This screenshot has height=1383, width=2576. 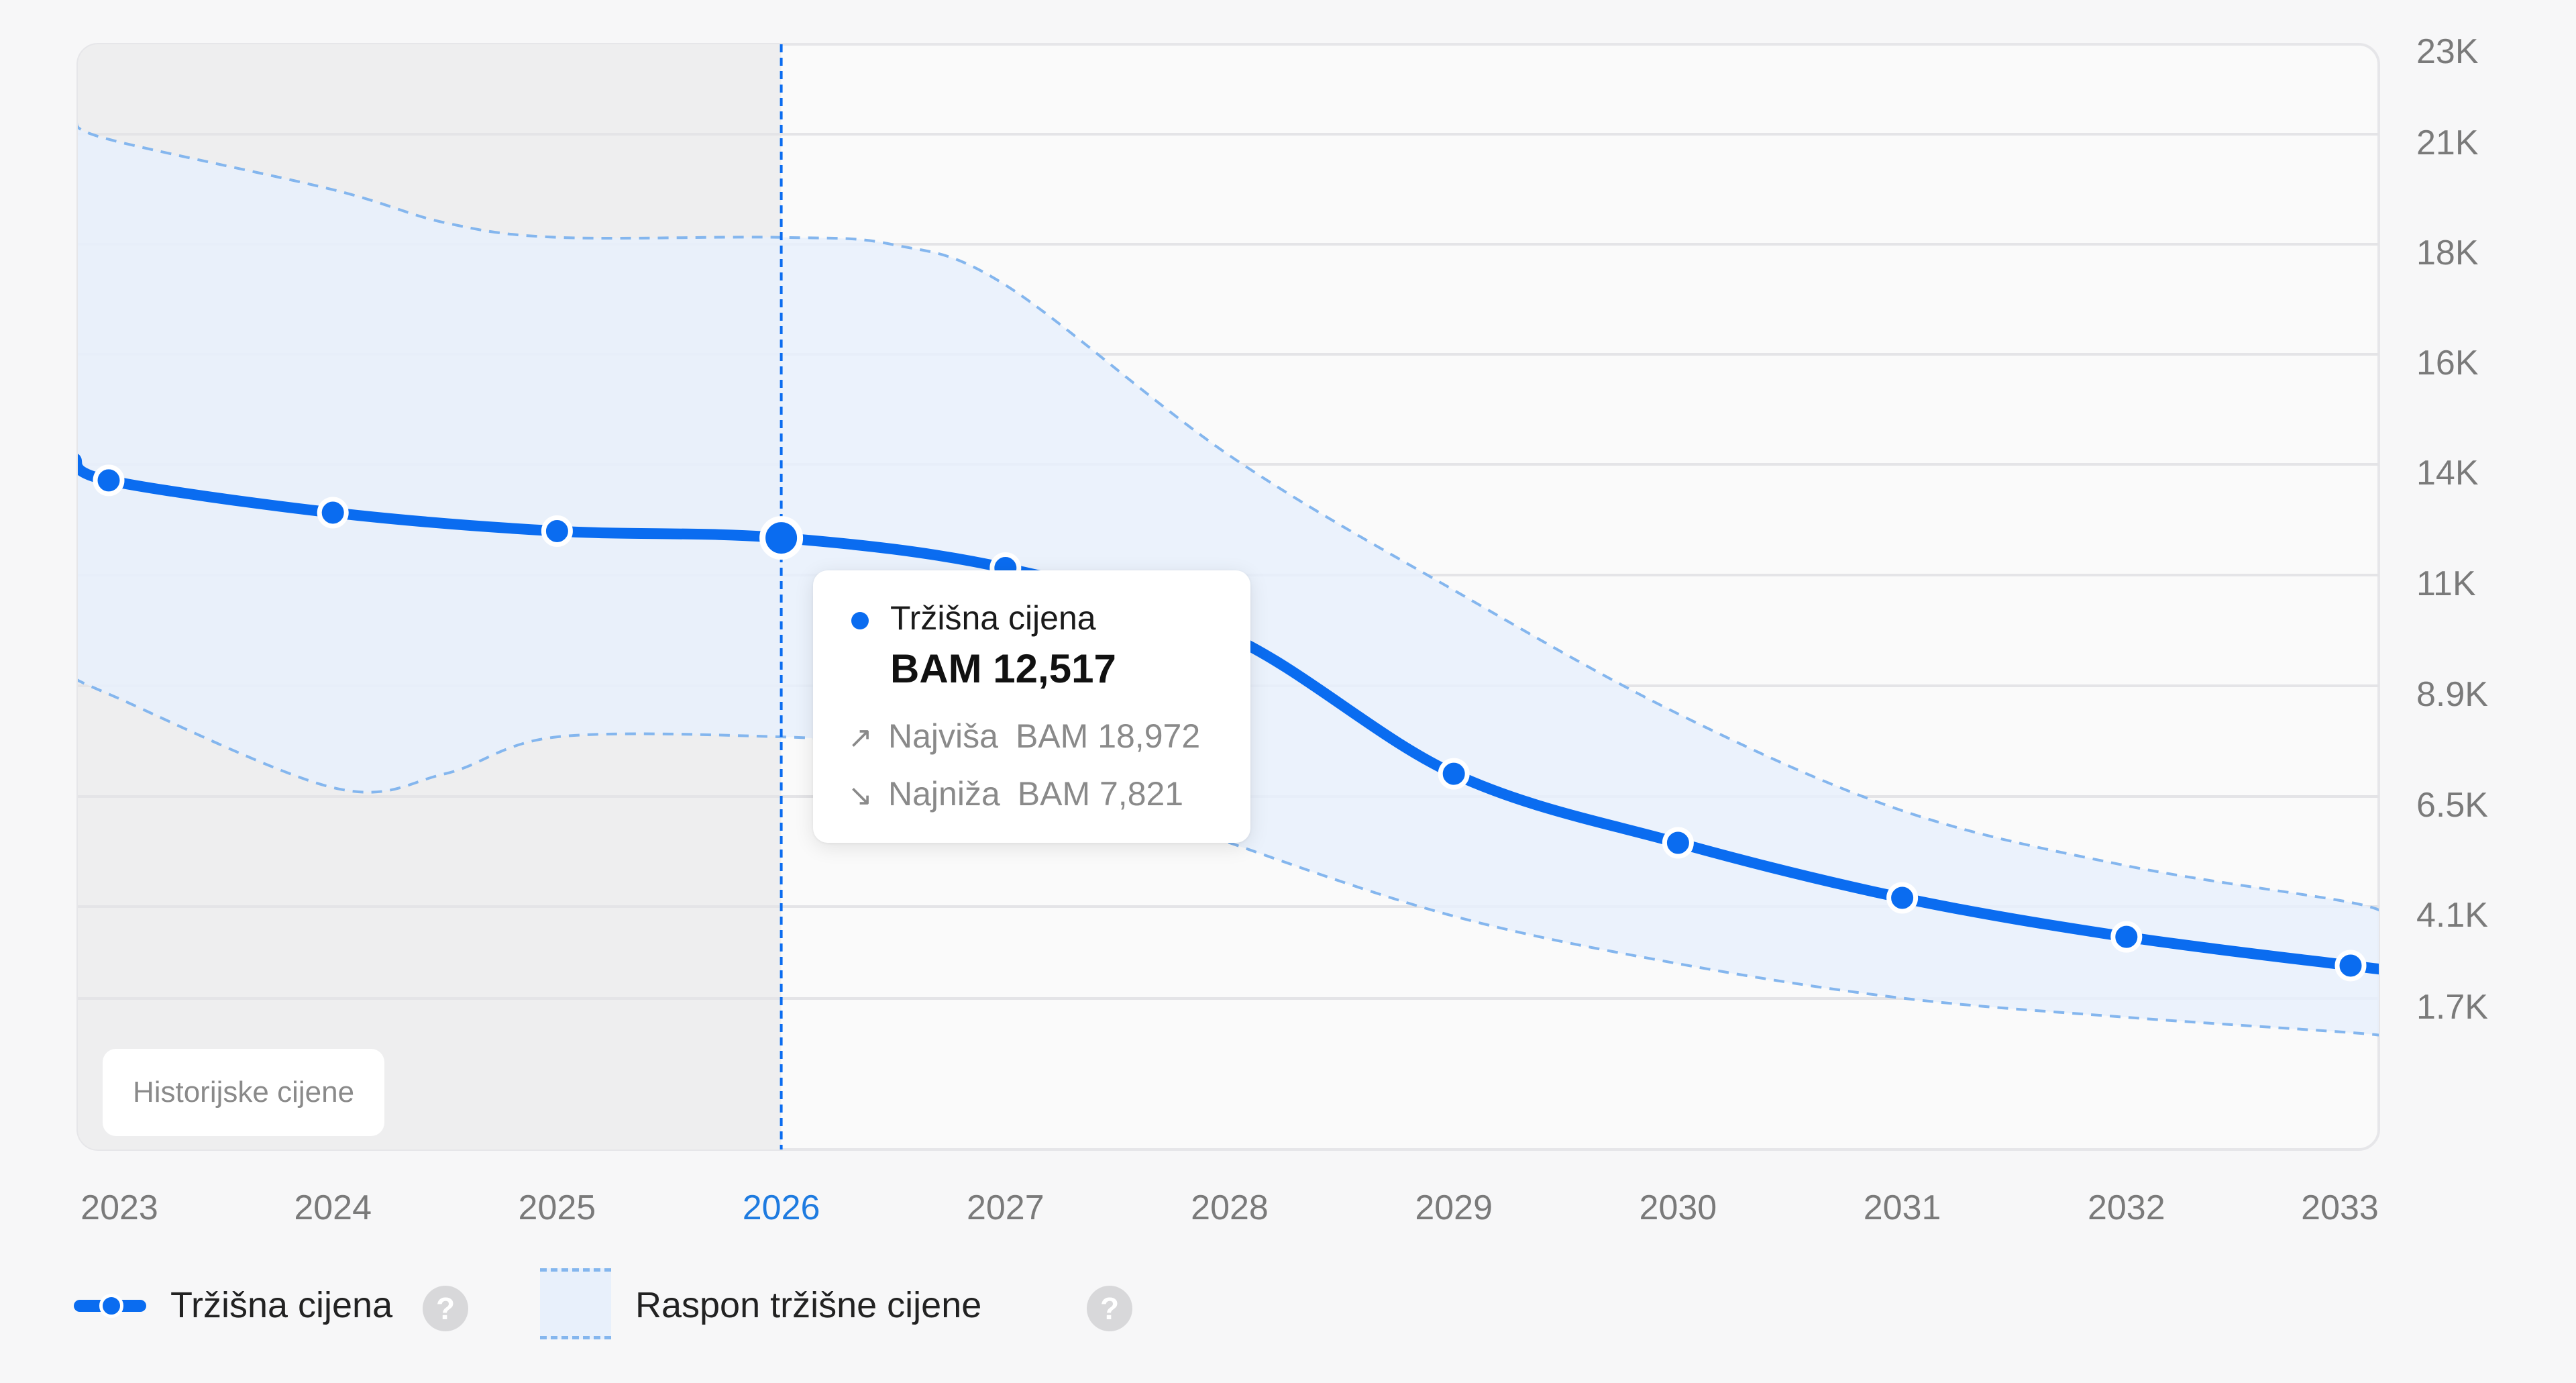 I want to click on data-point-2026, so click(x=781, y=538).